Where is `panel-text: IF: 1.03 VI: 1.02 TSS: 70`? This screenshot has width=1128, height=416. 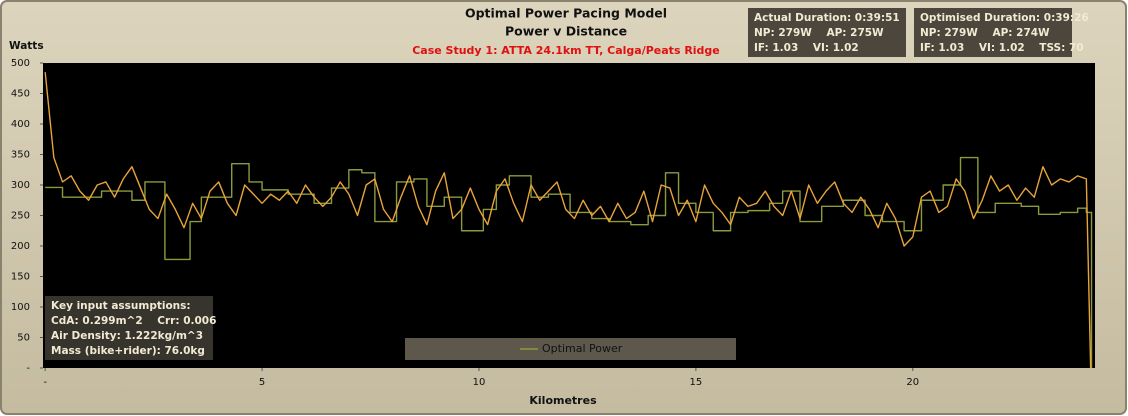
panel-text: IF: 1.03 VI: 1.02 TSS: 70 is located at coordinates (1002, 48).